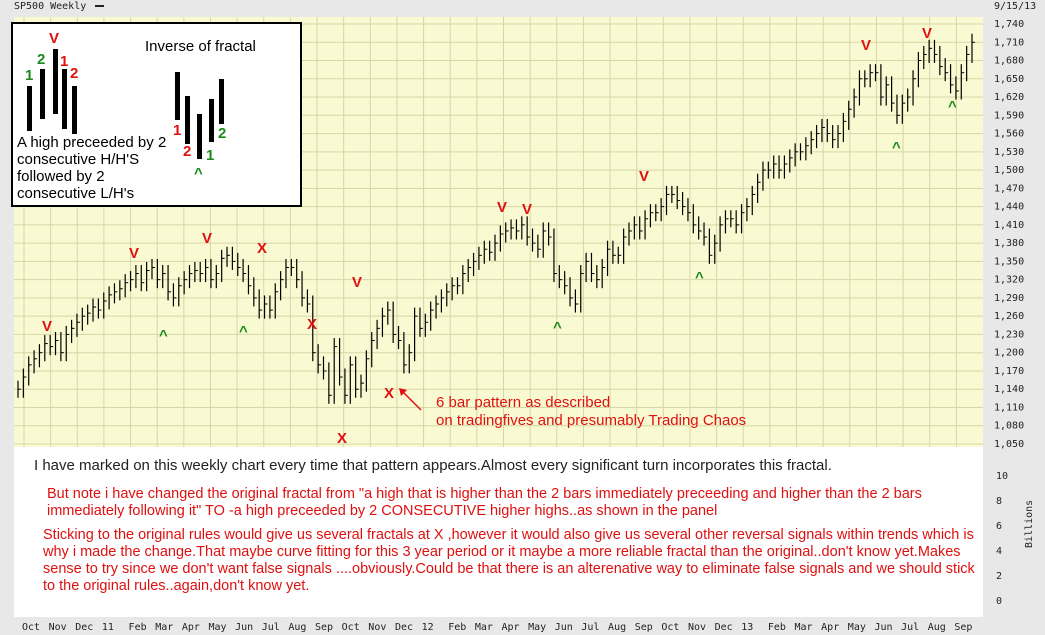  I want to click on price-tick-label: 1,650, so click(1009, 79).